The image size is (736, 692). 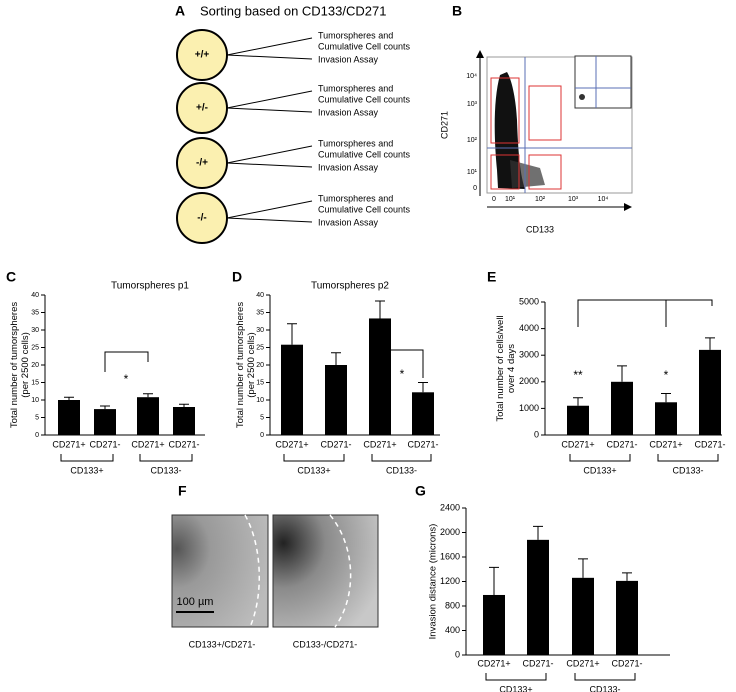 What do you see at coordinates (260, 312) in the screenshot?
I see `y-tick-label: 35` at bounding box center [260, 312].